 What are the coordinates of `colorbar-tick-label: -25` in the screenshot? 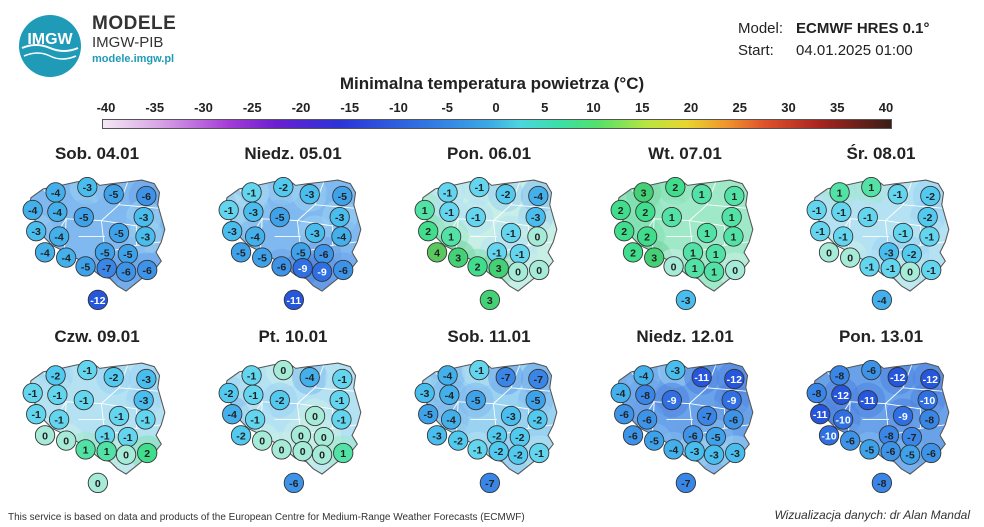 It's located at (252, 107).